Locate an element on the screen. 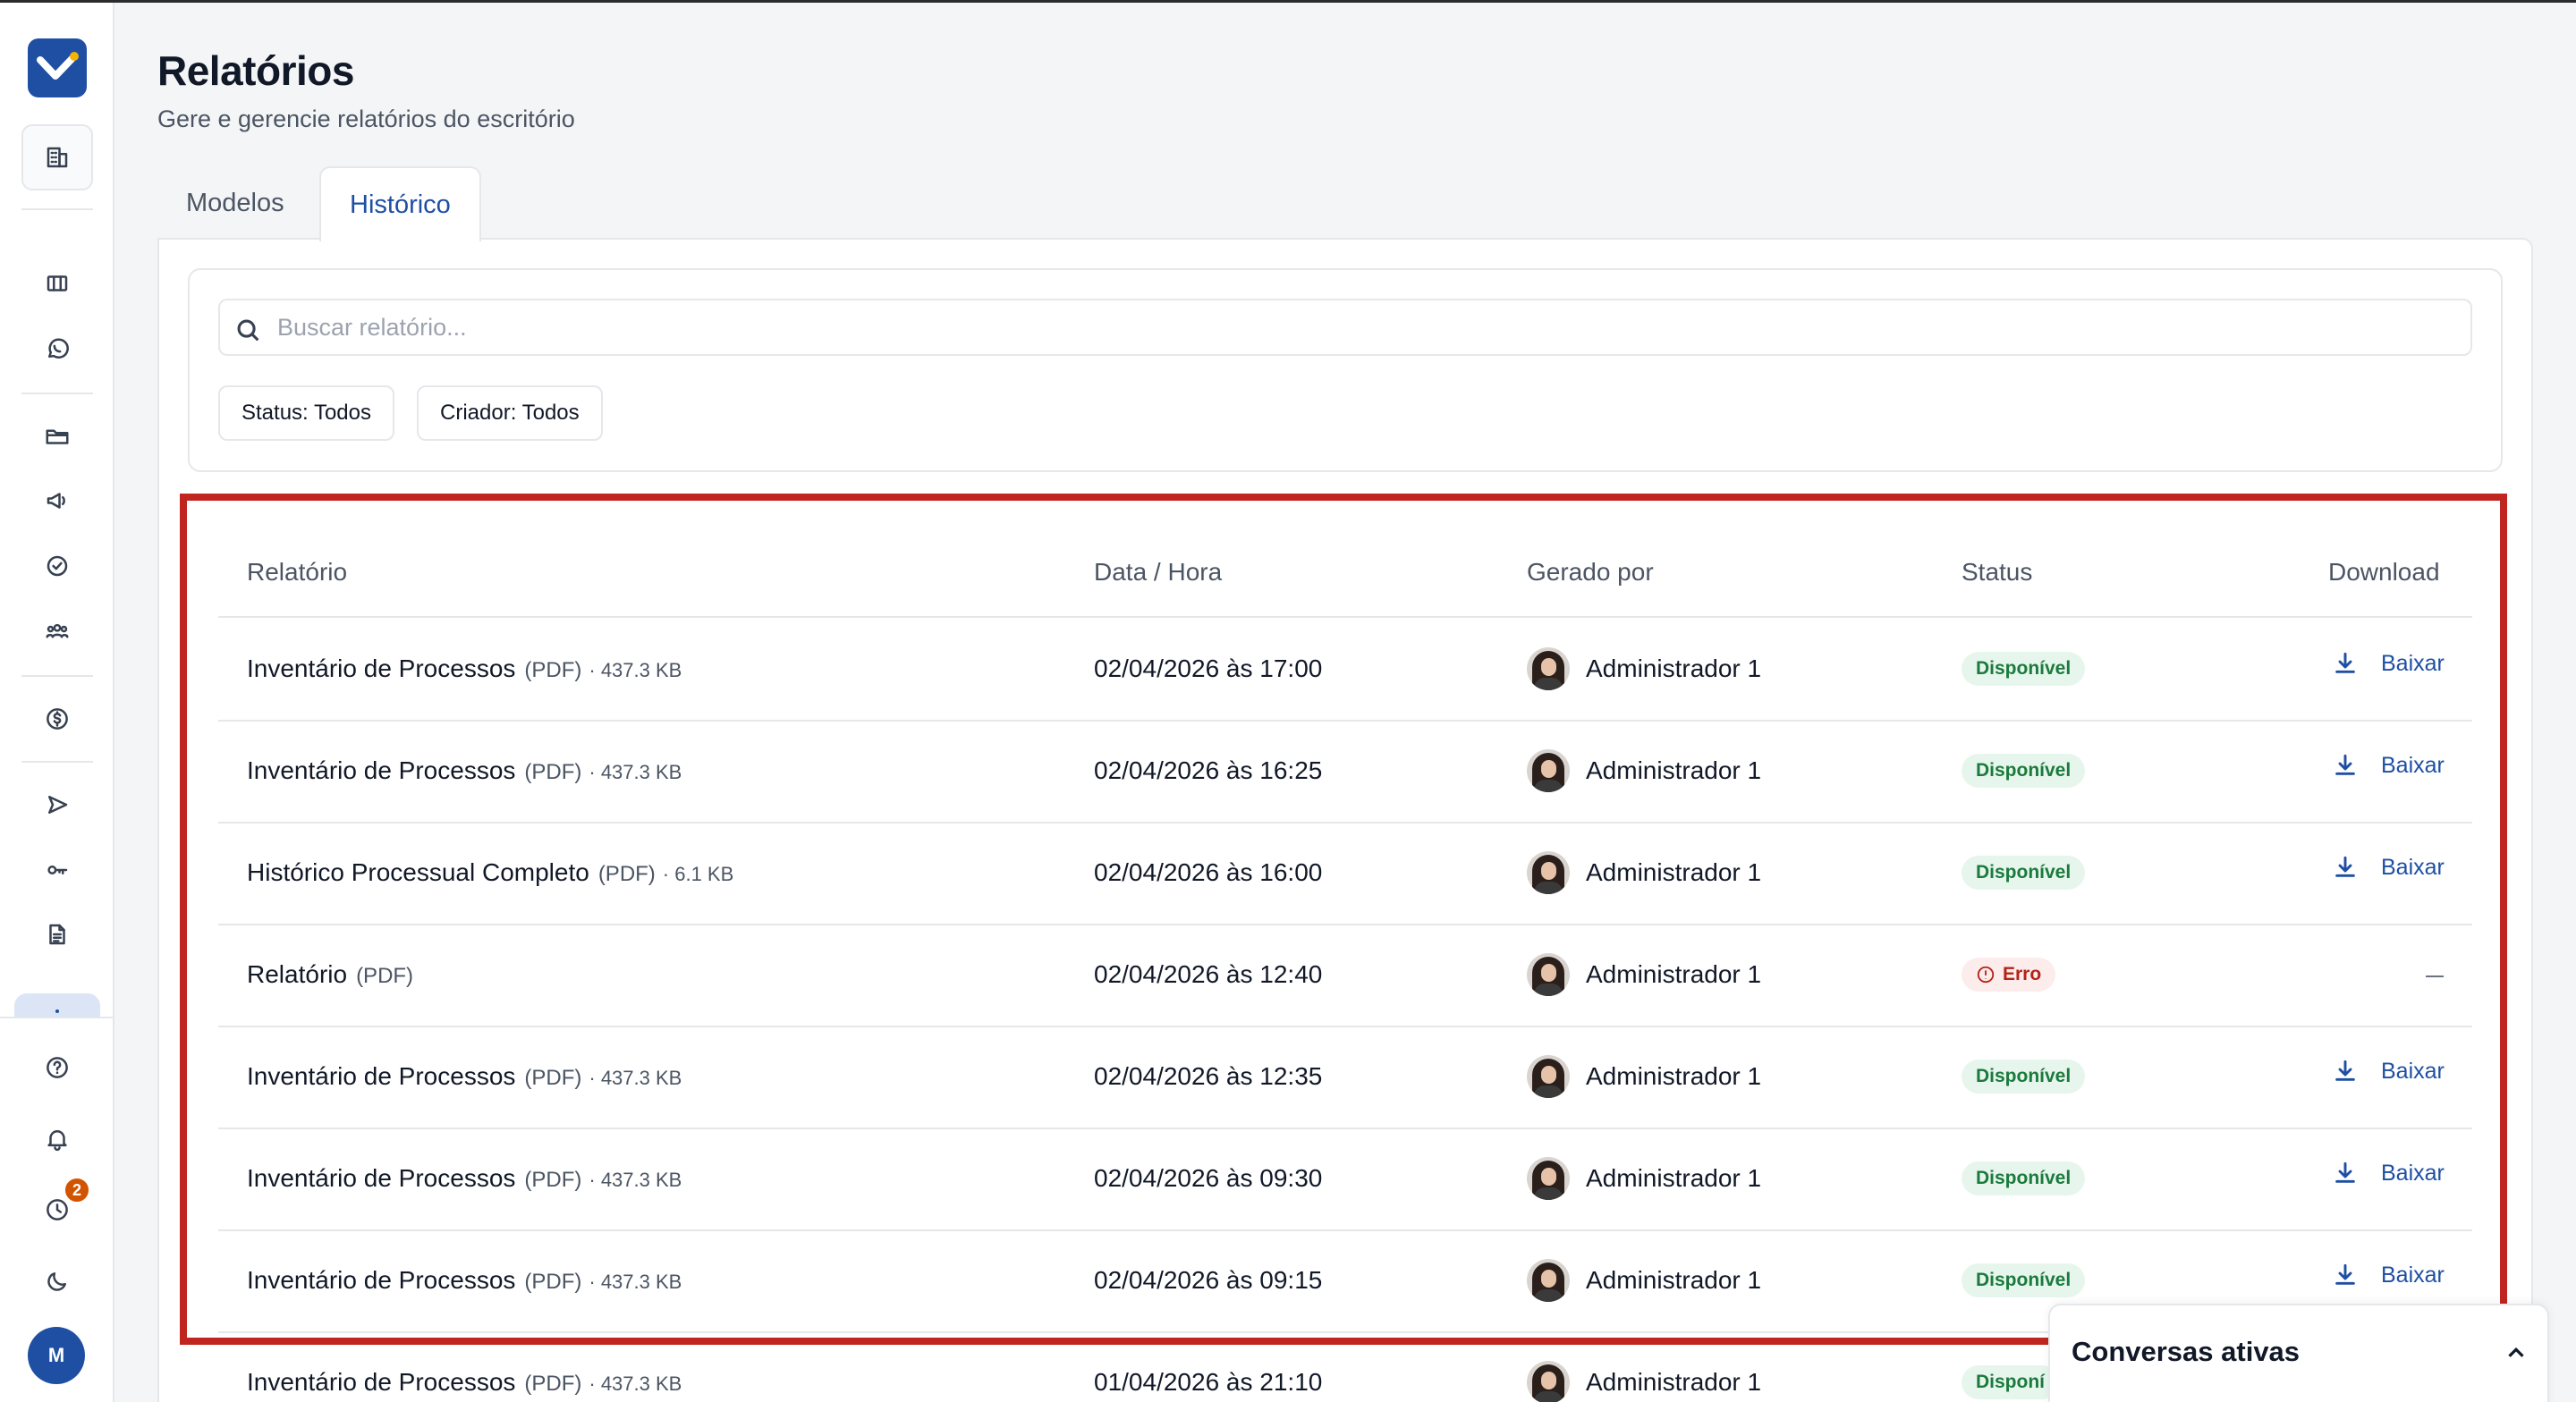 Image resolution: width=2576 pixels, height=1402 pixels. creator-filter-button: Criador: Todos is located at coordinates (510, 413).